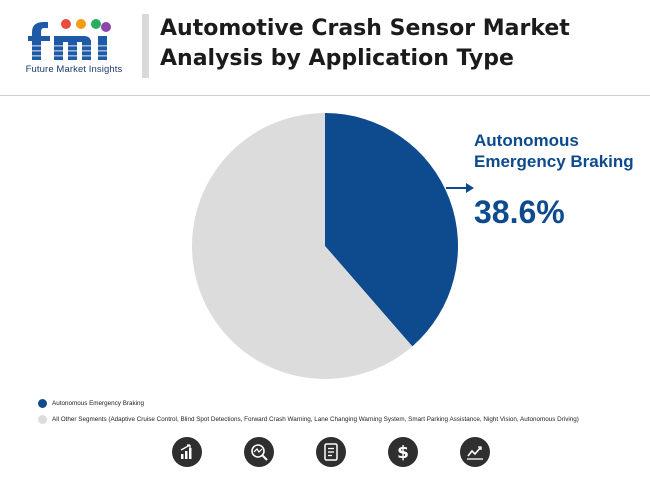 This screenshot has width=650, height=480. Describe the element at coordinates (331, 452) in the screenshot. I see `document-icon` at that location.